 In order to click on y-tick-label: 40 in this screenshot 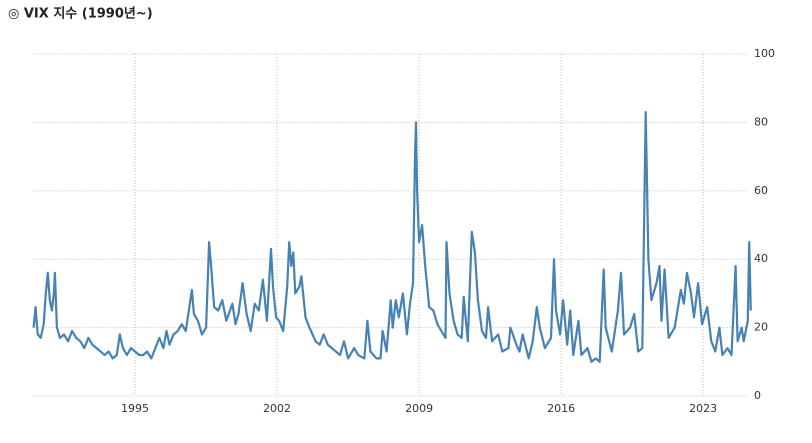, I will do `click(761, 258)`.